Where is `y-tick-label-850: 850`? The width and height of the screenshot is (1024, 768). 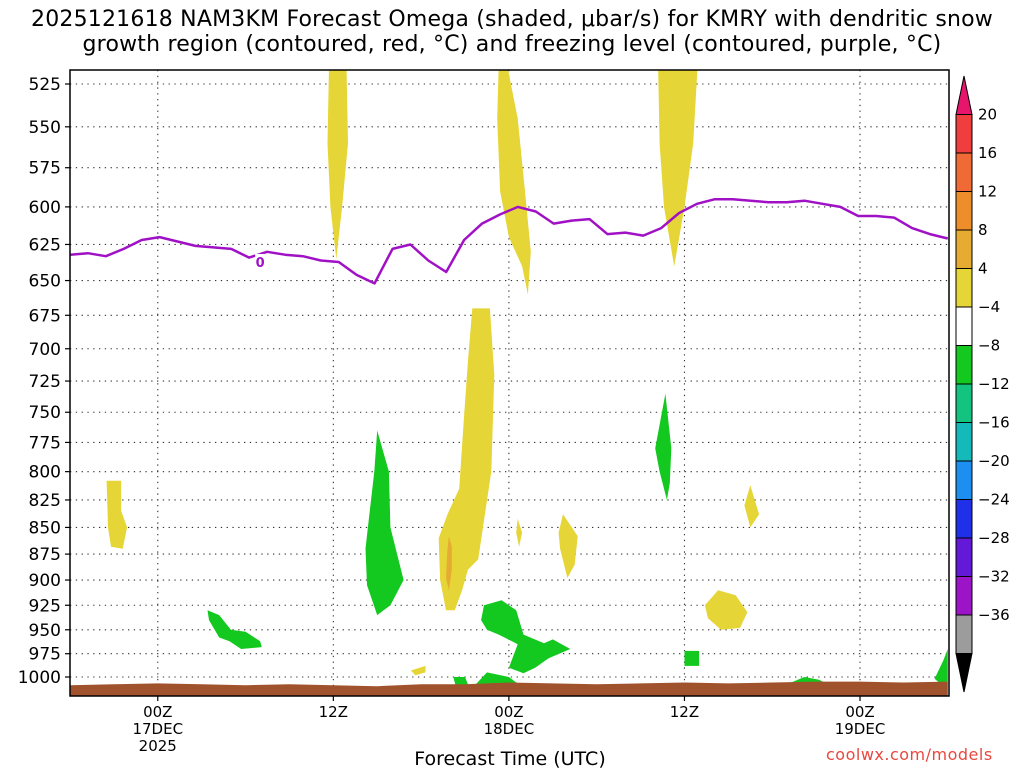 y-tick-label-850: 850 is located at coordinates (45, 528).